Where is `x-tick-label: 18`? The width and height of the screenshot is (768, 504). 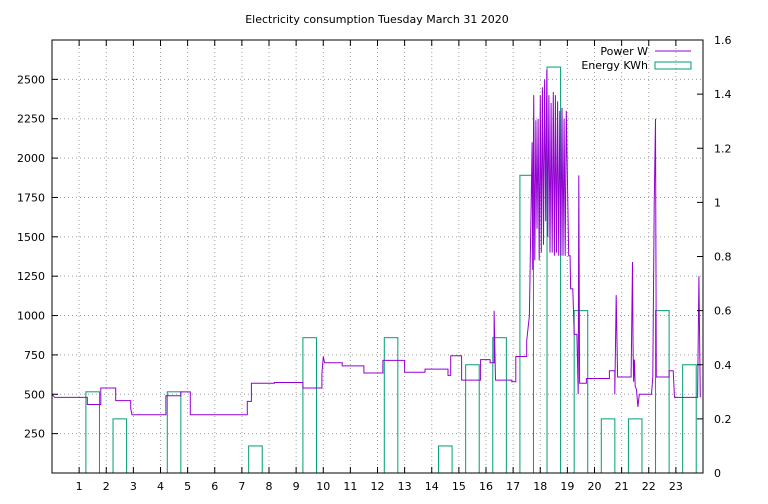
x-tick-label: 18 is located at coordinates (540, 486).